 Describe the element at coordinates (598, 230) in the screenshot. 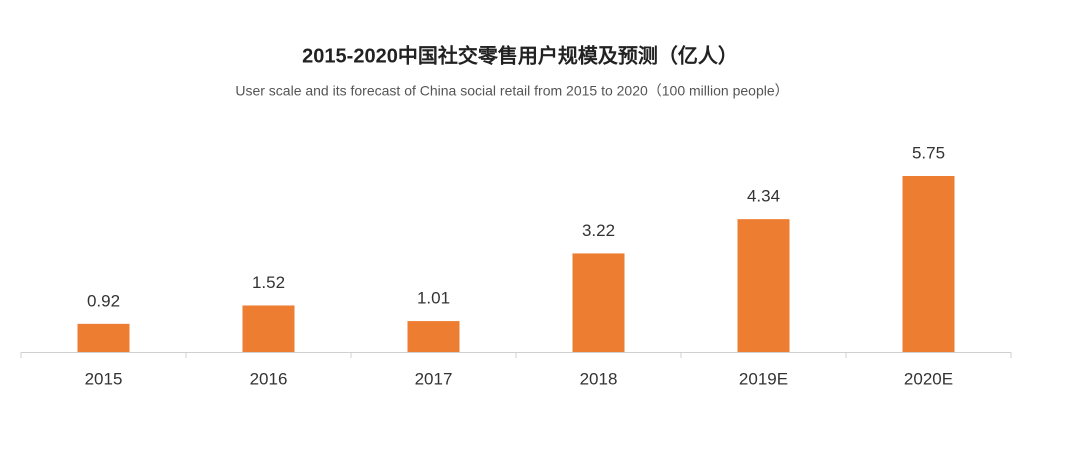

I see `value-label: 3.22` at that location.